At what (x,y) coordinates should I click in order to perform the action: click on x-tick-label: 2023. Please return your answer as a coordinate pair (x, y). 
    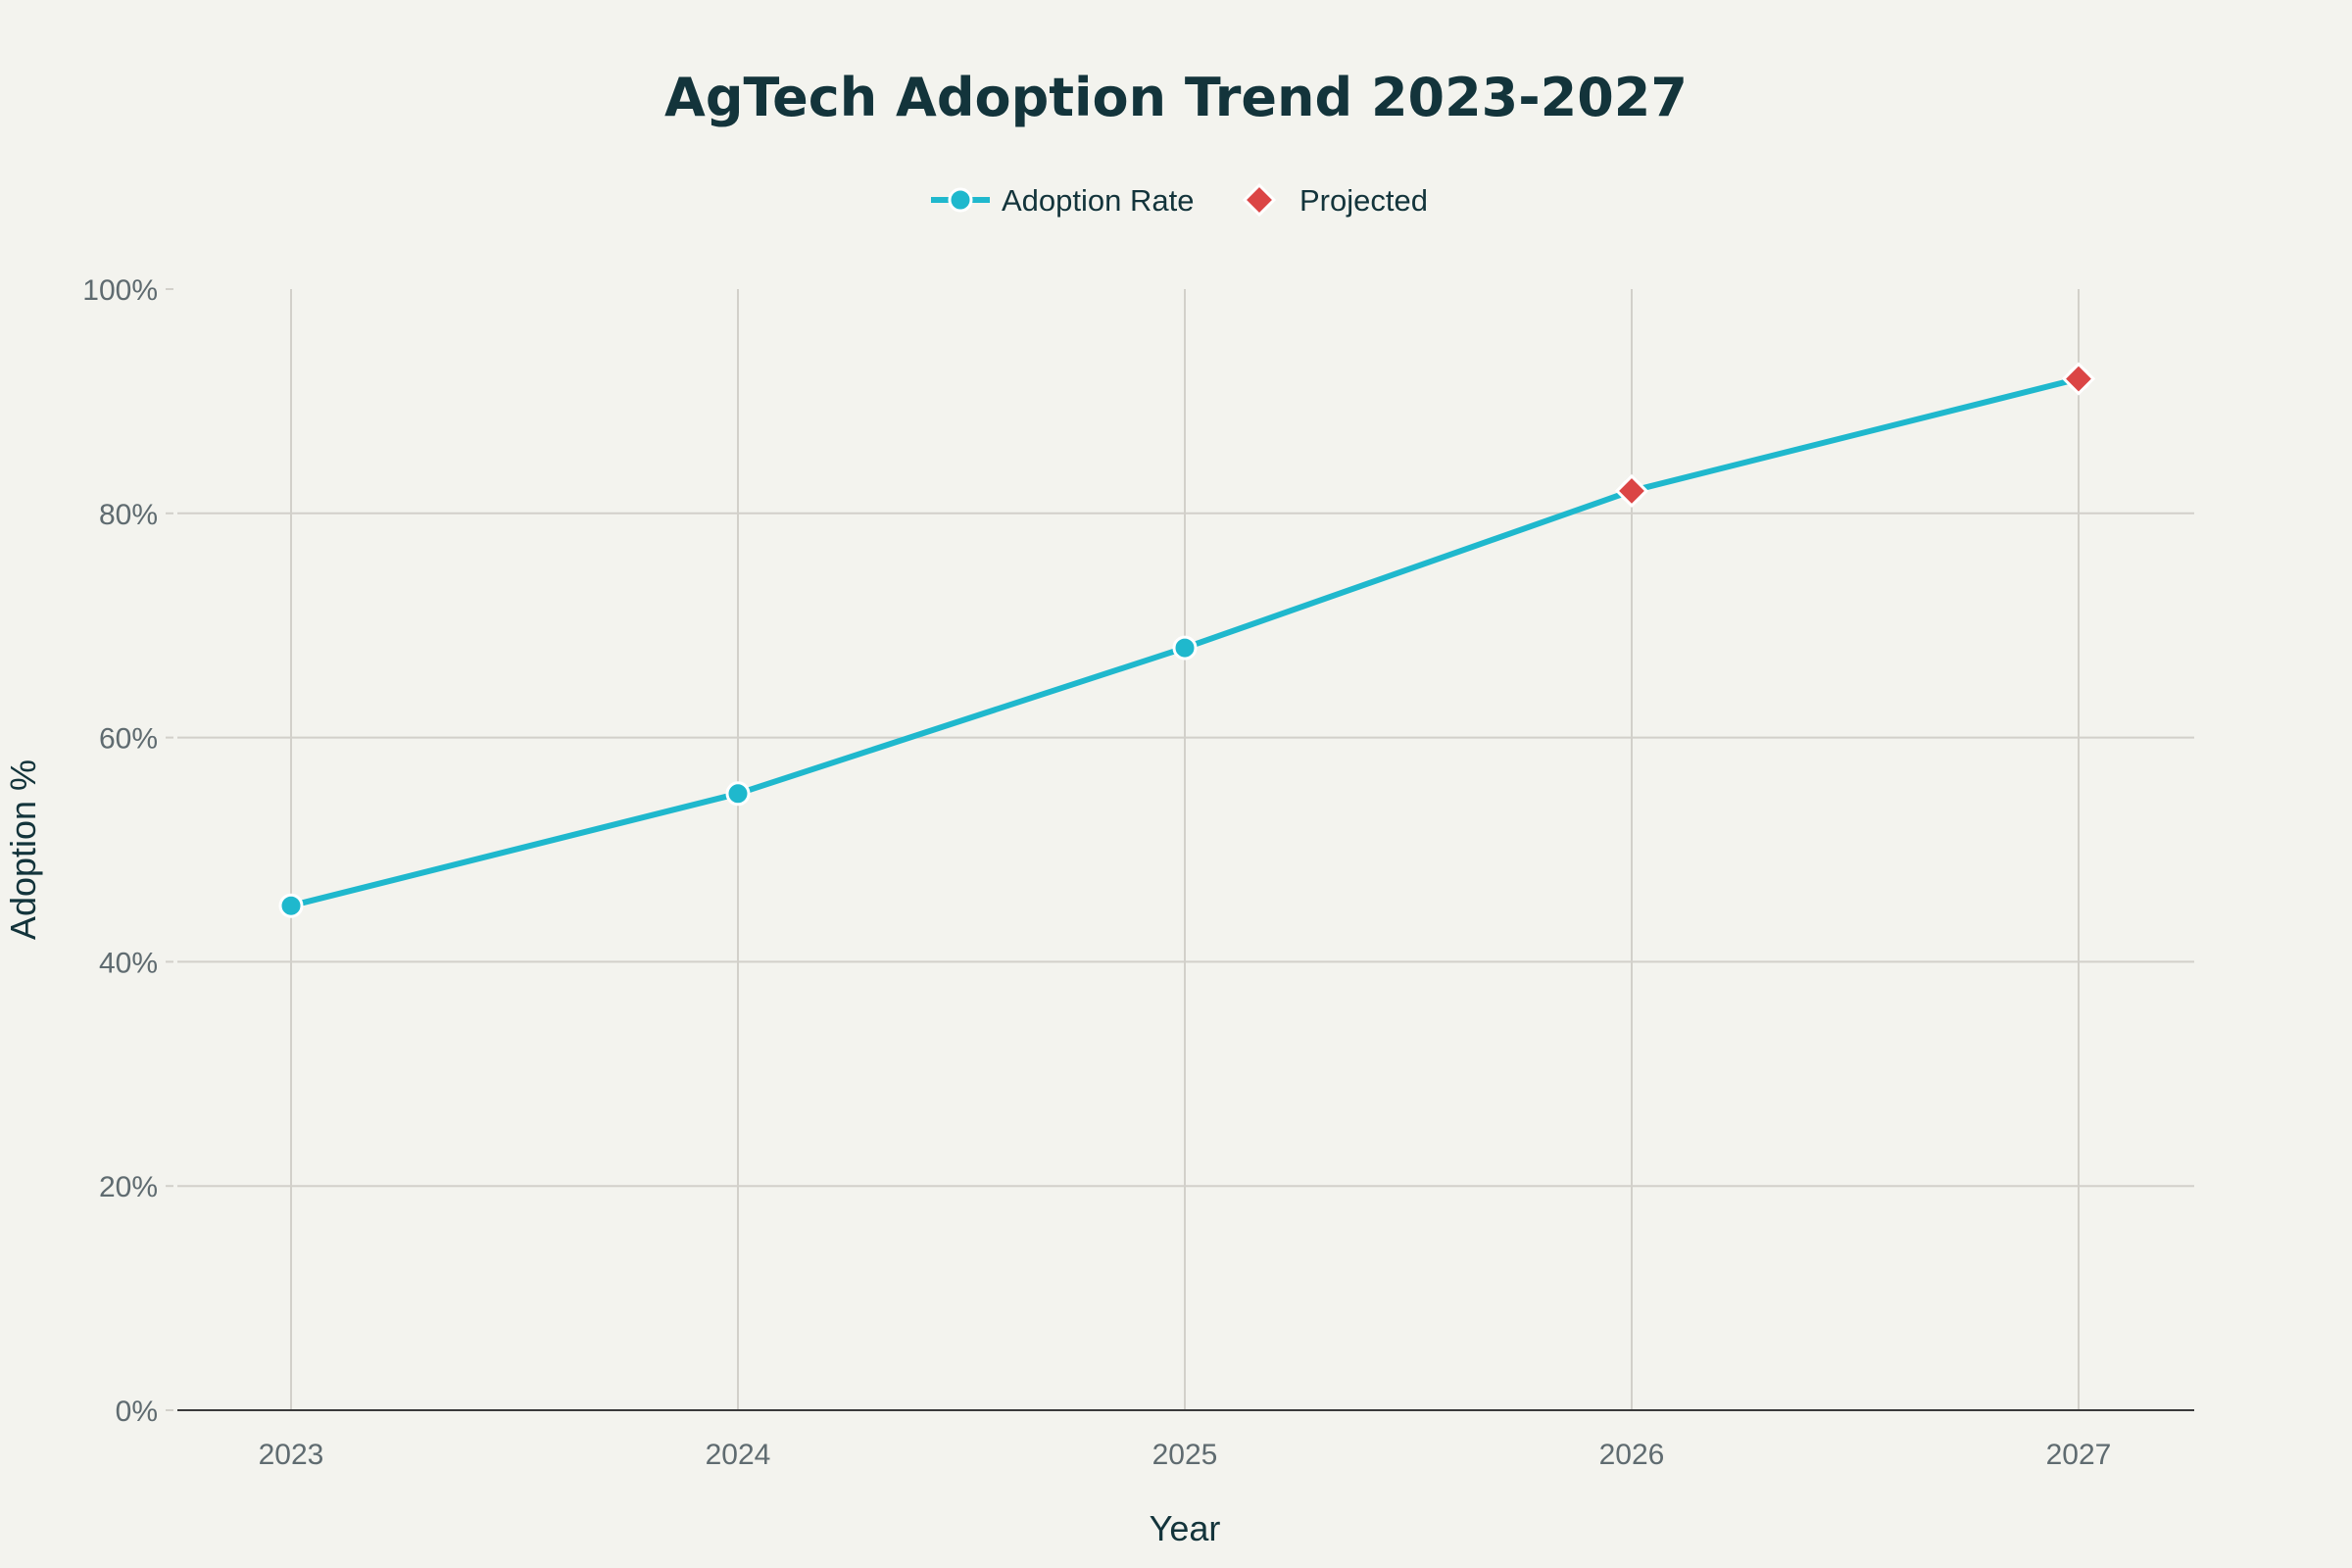
    Looking at the image, I should click on (291, 1455).